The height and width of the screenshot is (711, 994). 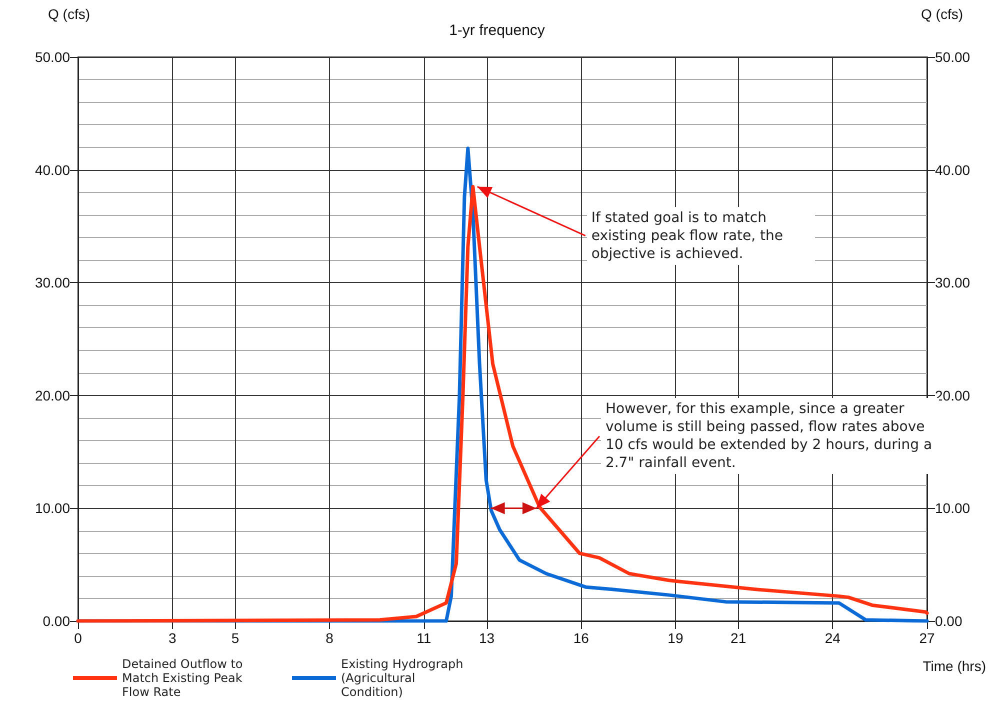 What do you see at coordinates (497, 30) in the screenshot?
I see `chart-title: 1-yr frequency` at bounding box center [497, 30].